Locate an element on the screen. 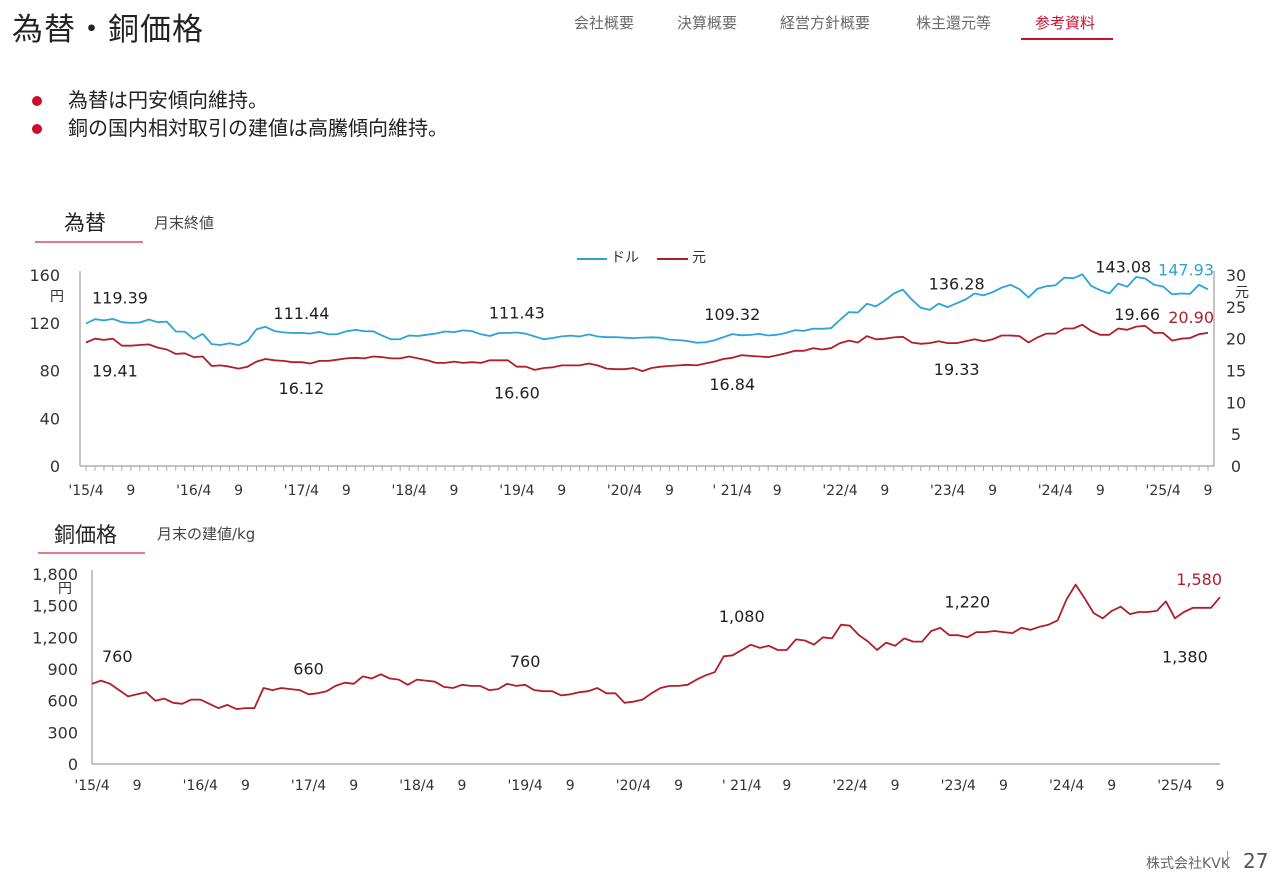  fx-left-unit: 円 is located at coordinates (57, 297).